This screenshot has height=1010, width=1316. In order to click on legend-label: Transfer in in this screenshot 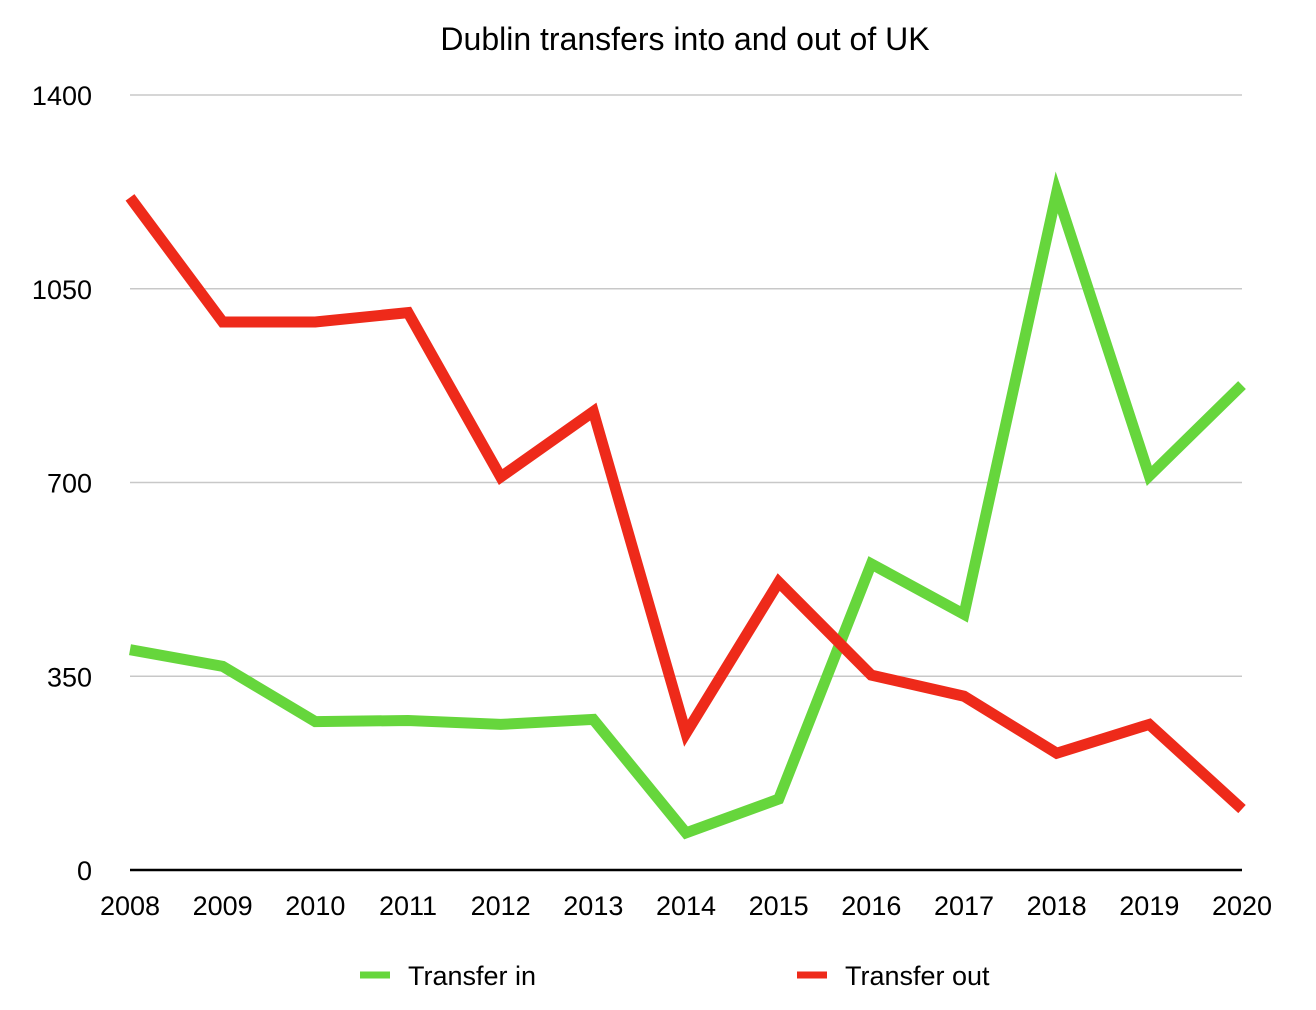, I will do `click(472, 976)`.